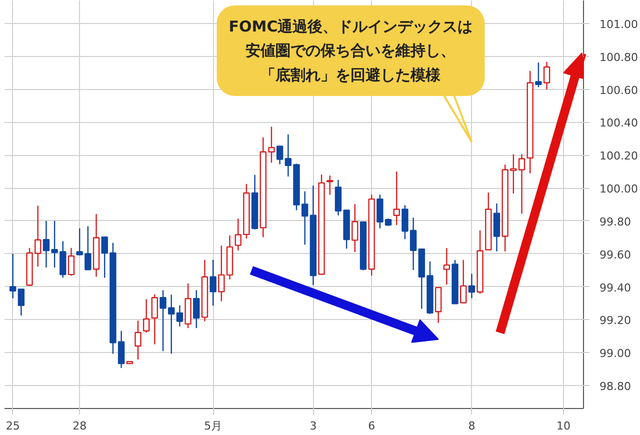  I want to click on x-tick-label: 10, so click(563, 426).